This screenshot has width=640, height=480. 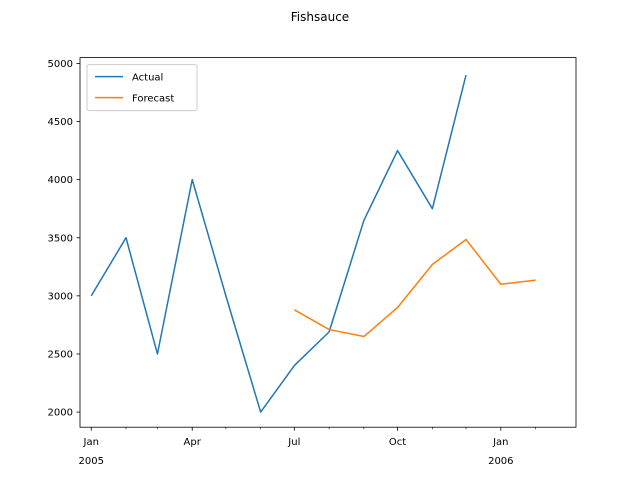 What do you see at coordinates (193, 442) in the screenshot?
I see `x-tick-label: Apr` at bounding box center [193, 442].